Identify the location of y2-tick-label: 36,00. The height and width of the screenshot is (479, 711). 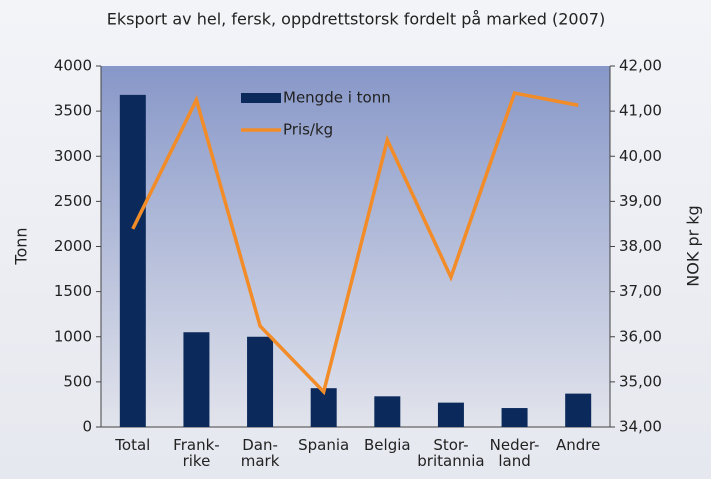
(640, 336).